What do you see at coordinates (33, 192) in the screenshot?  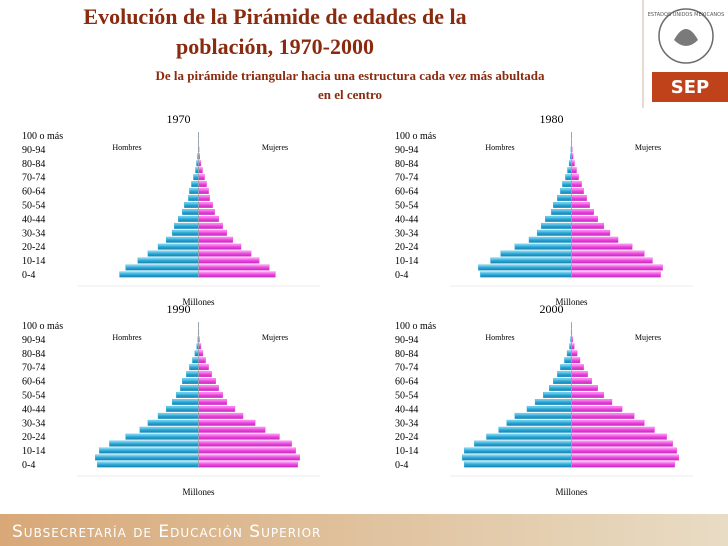 I see `y-tick-label: 60-64` at bounding box center [33, 192].